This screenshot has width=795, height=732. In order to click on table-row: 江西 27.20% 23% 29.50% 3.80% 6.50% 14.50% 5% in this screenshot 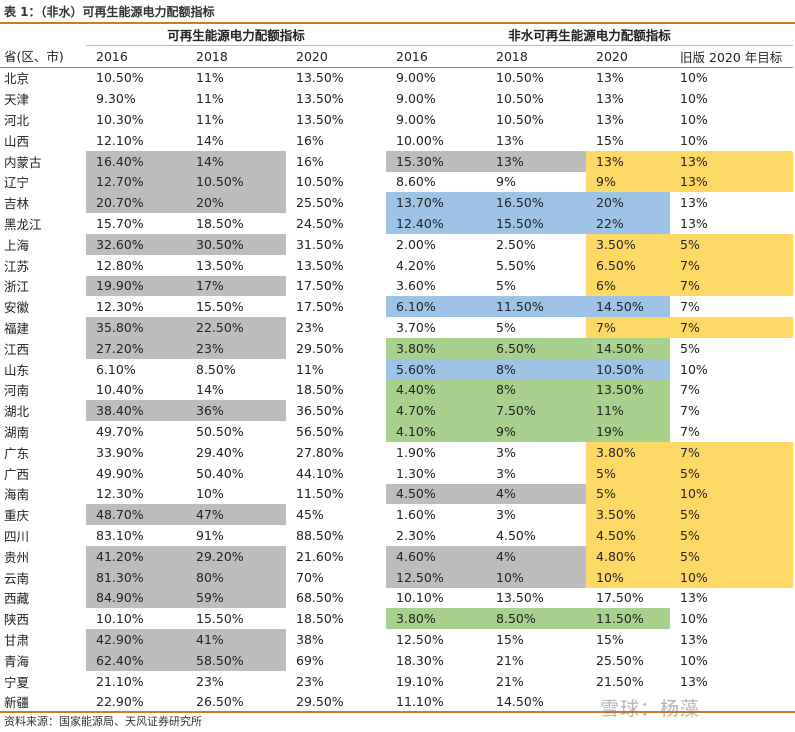, I will do `click(396, 348)`.